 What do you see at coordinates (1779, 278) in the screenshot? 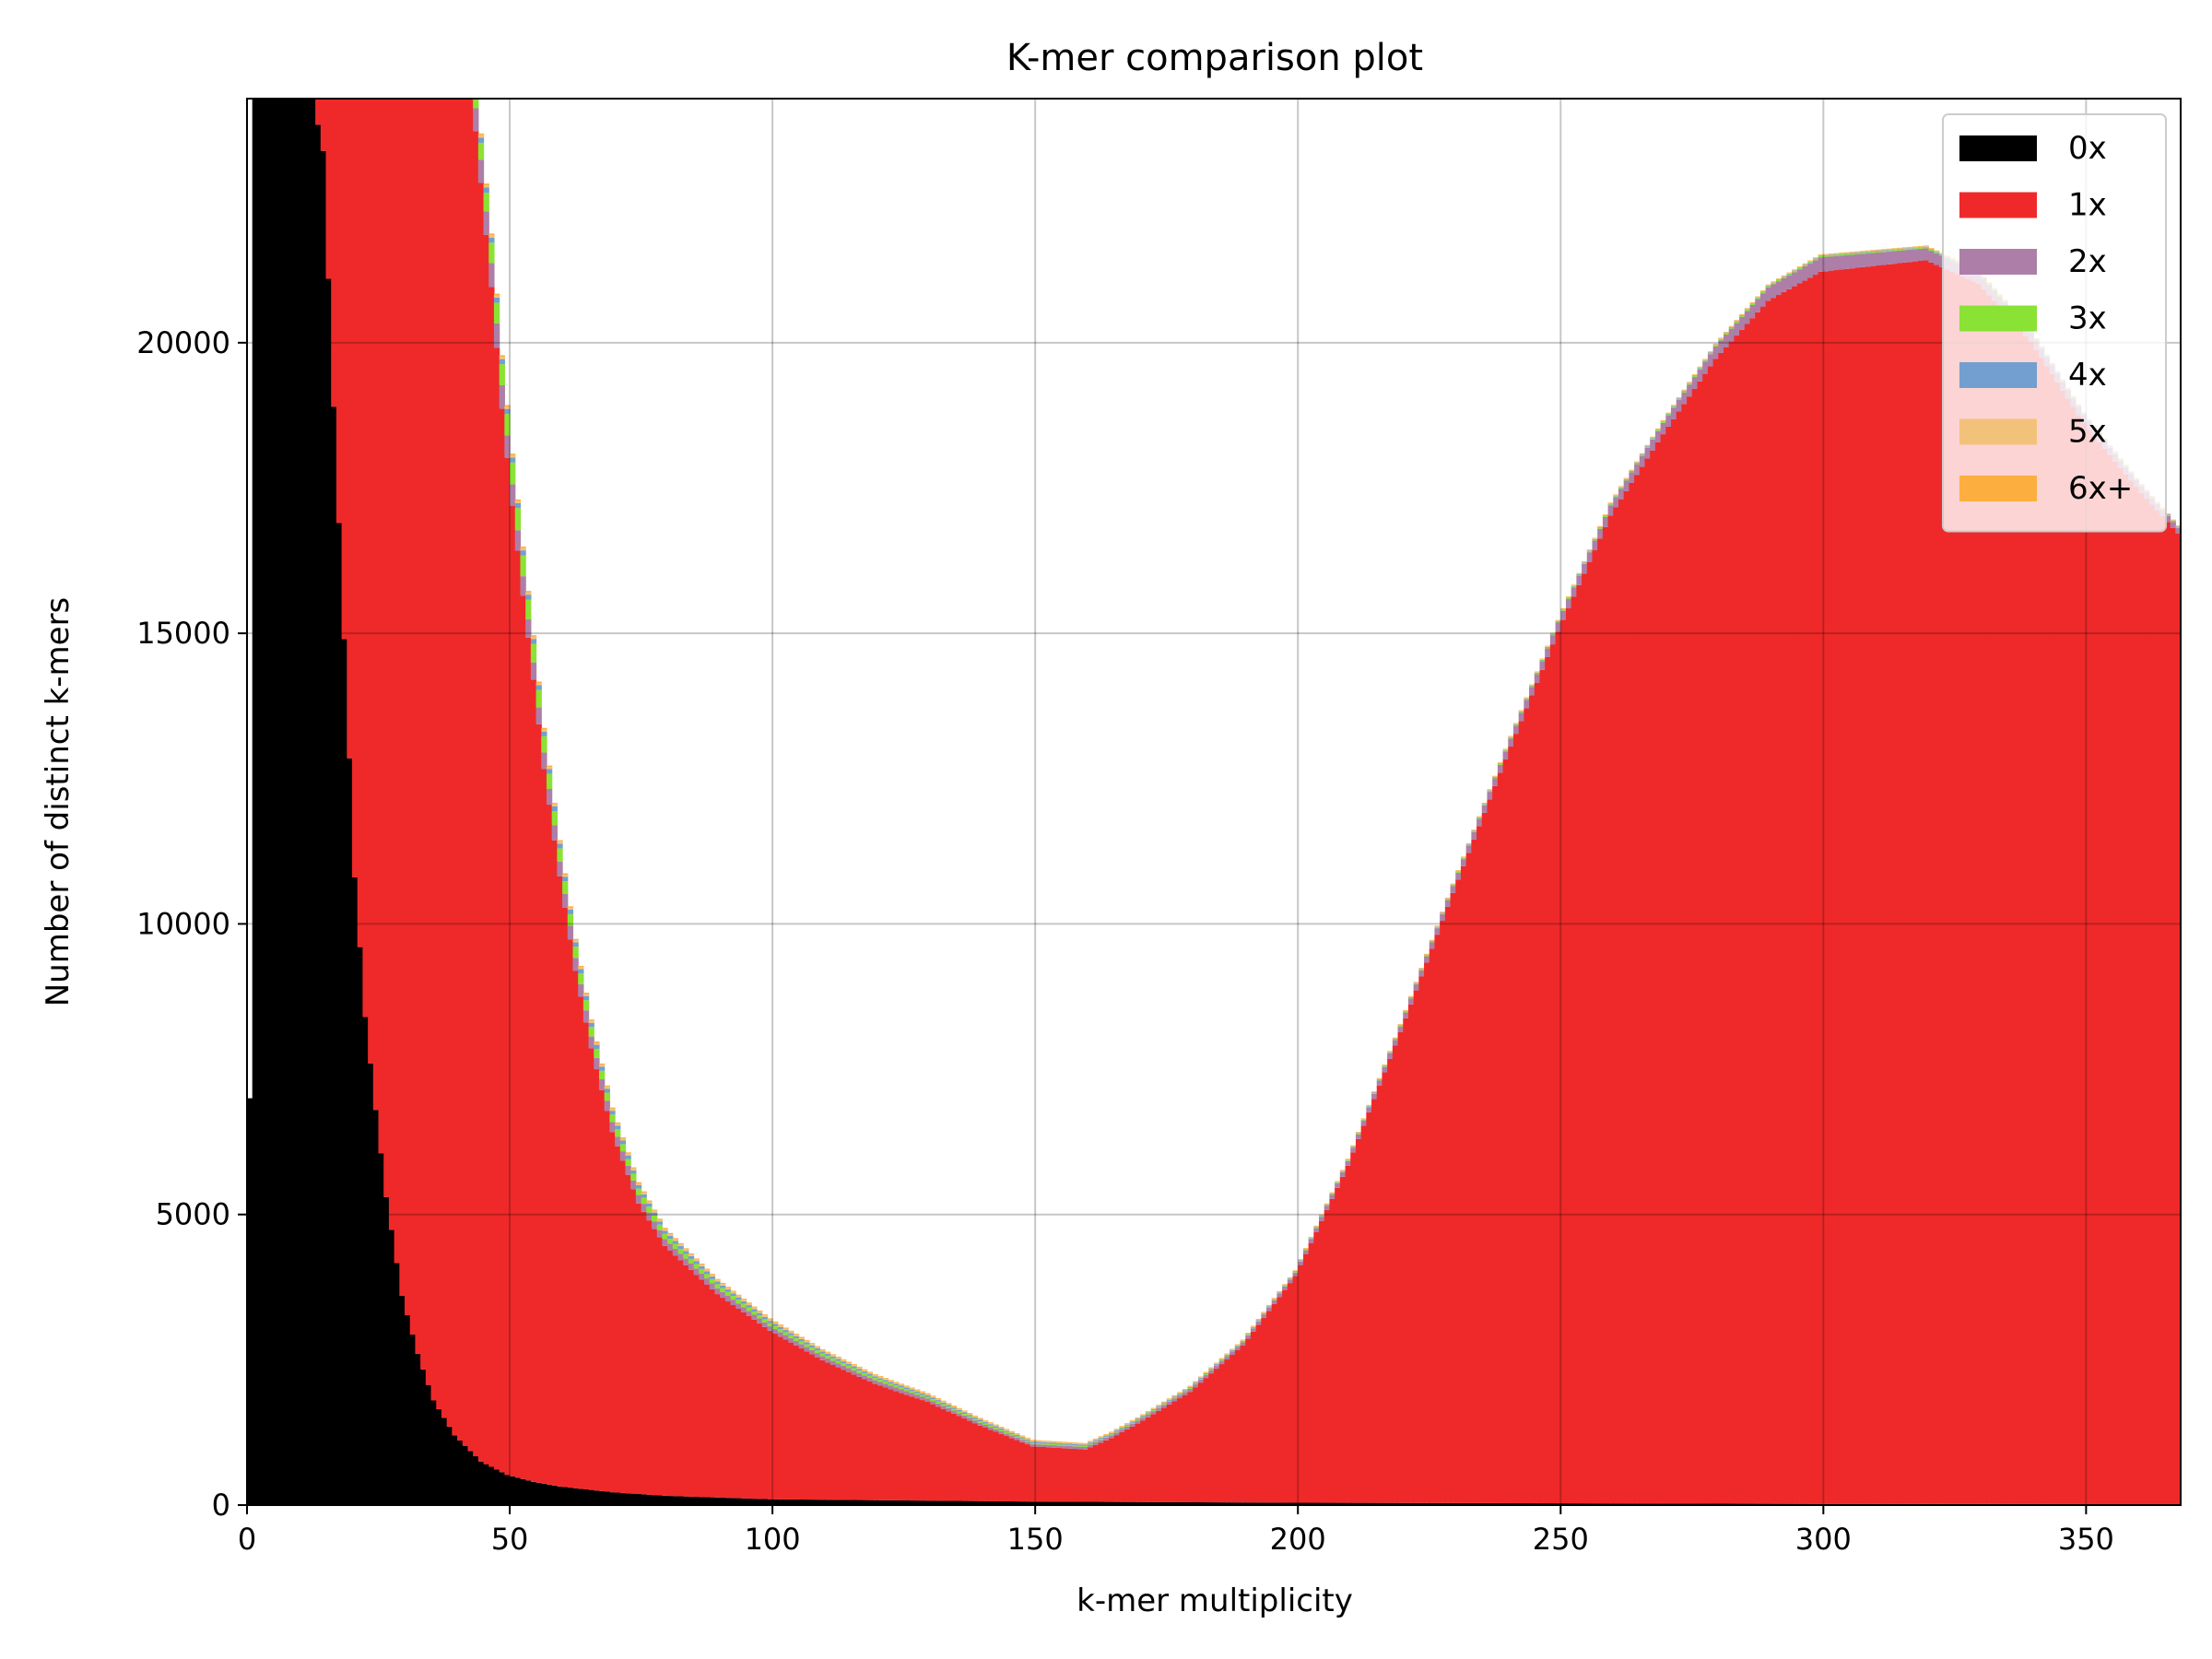
I see `bar-6x+-292` at bounding box center [1779, 278].